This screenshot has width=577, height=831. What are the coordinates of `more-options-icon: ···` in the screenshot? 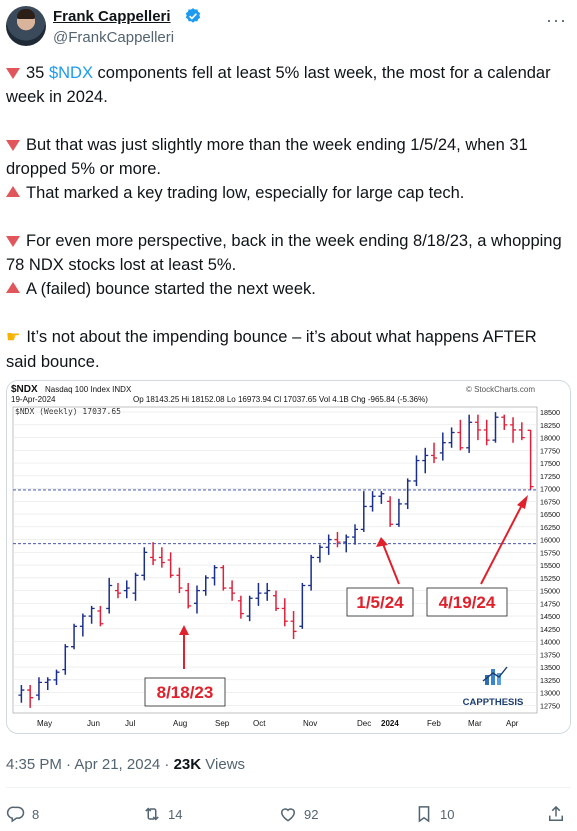 It's located at (556, 20).